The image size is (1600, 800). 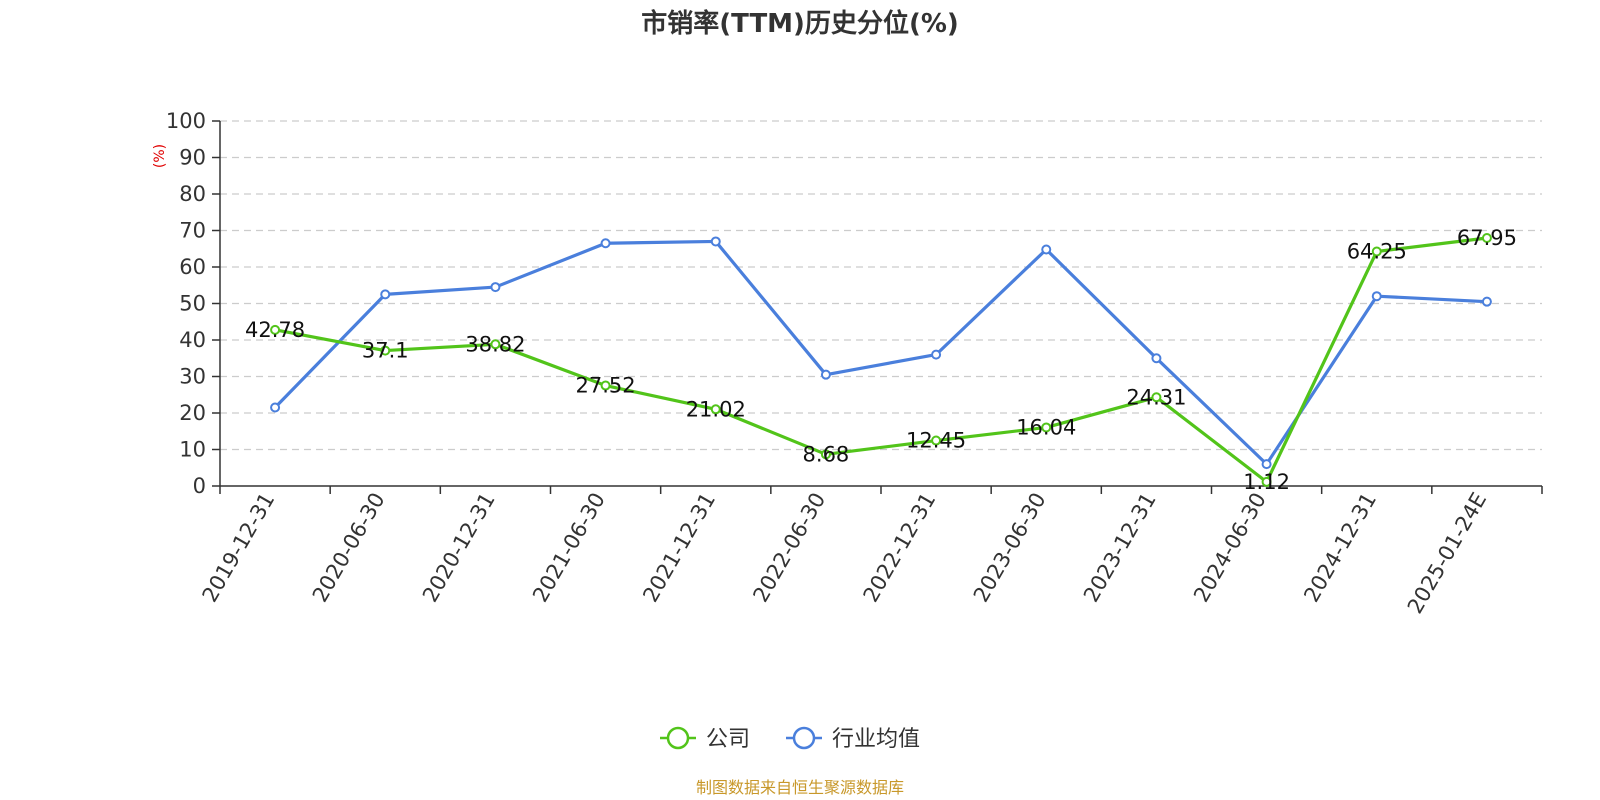 What do you see at coordinates (800, 787) in the screenshot?
I see `source-note: 制图数据来自恒生聚源数据库` at bounding box center [800, 787].